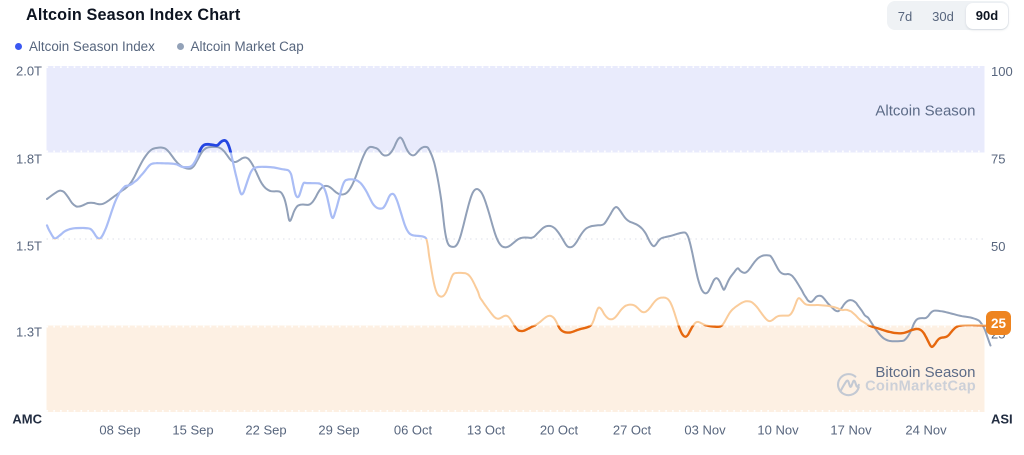  Describe the element at coordinates (413, 430) in the screenshot. I see `svg-text: 06 Oct` at that location.